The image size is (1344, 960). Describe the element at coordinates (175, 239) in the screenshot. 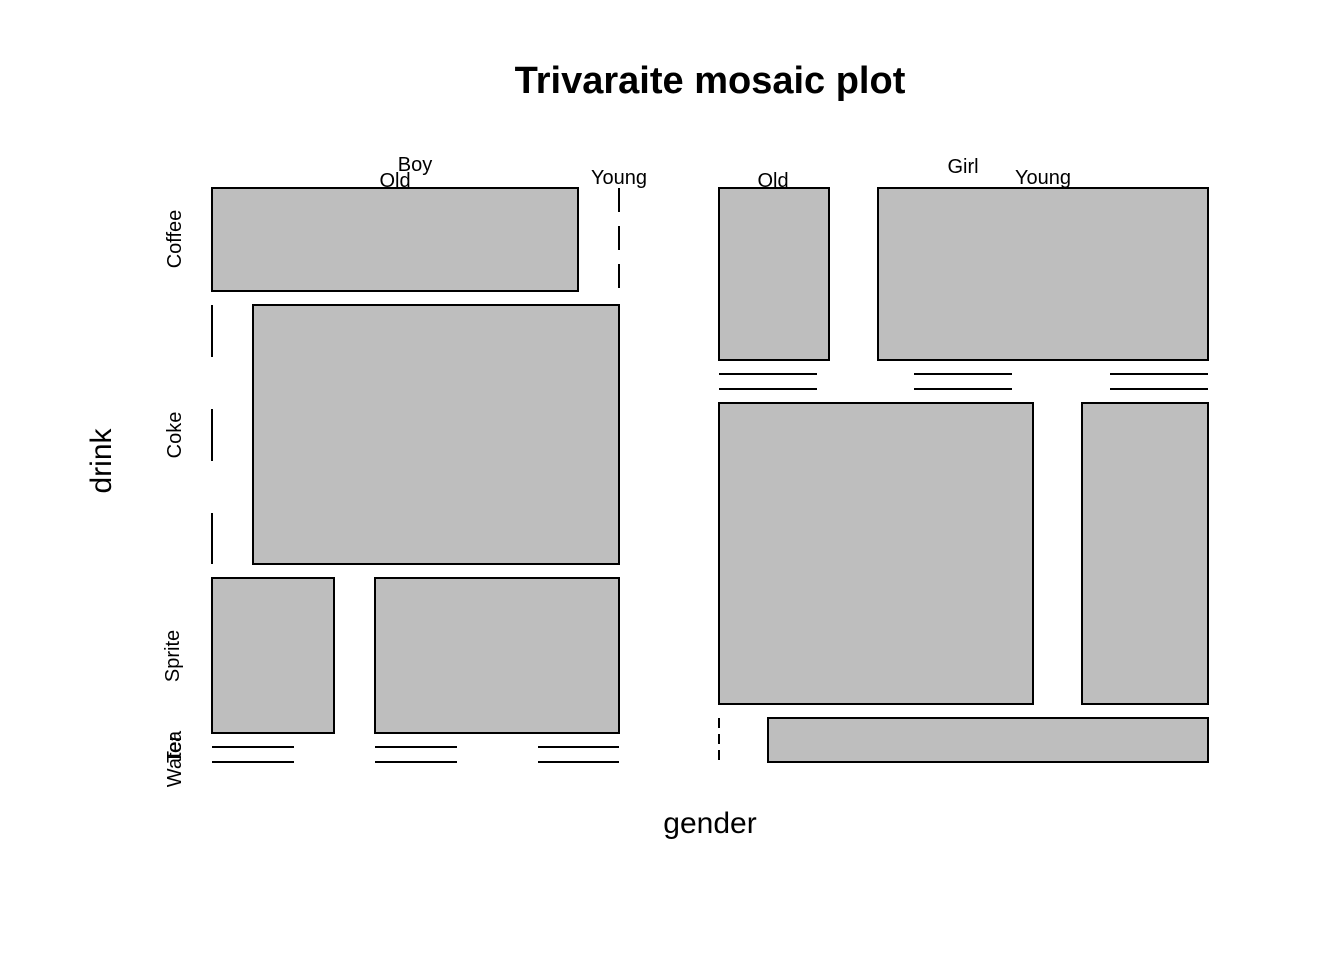

I see `drink-label-coffee: Coffee` at that location.